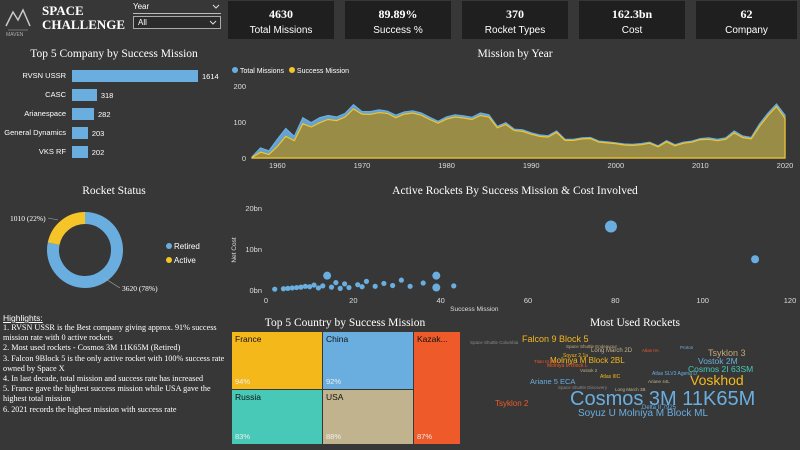  What do you see at coordinates (277, 165) in the screenshot?
I see `x-tick-label: 1960` at bounding box center [277, 165].